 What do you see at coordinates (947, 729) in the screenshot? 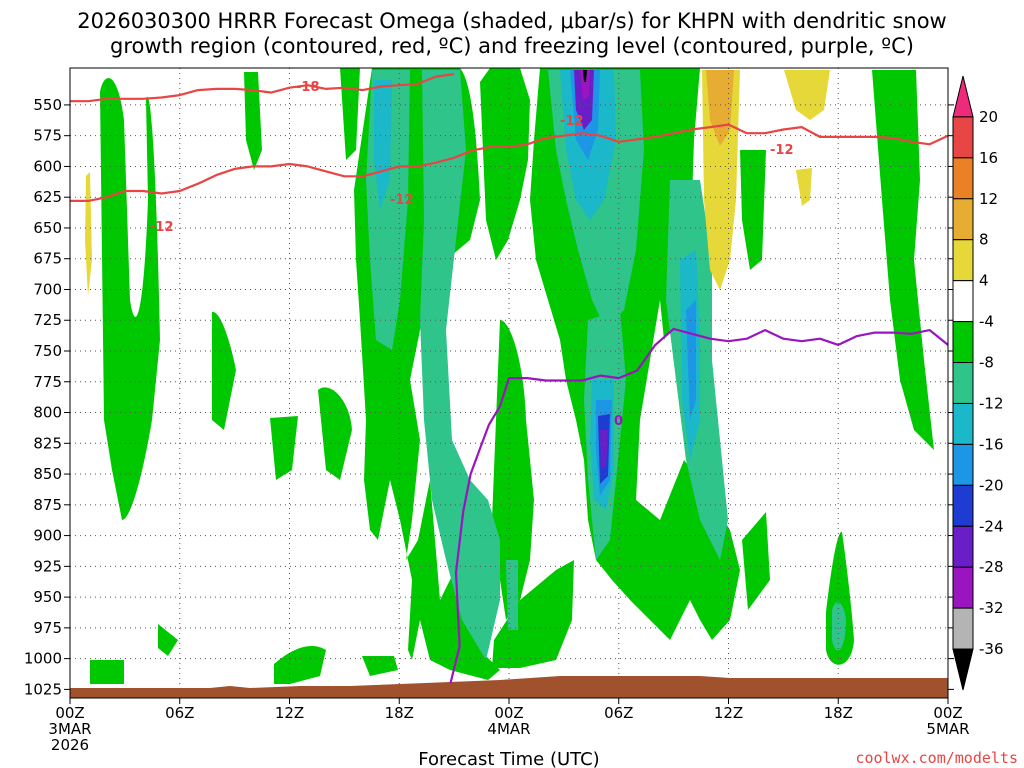
I see `x-tick-date-label: 5MAR` at bounding box center [947, 729].